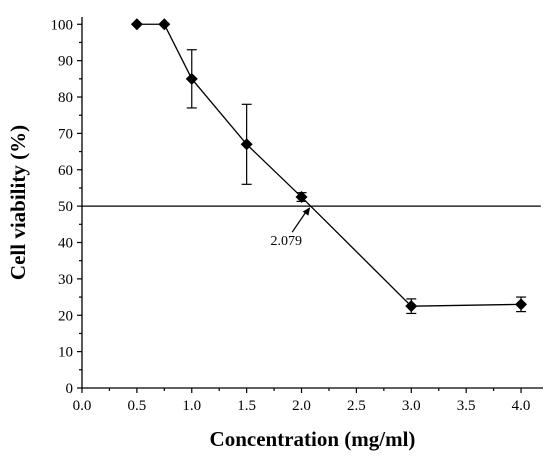  I want to click on x-tick-label: 2.0, so click(301, 406).